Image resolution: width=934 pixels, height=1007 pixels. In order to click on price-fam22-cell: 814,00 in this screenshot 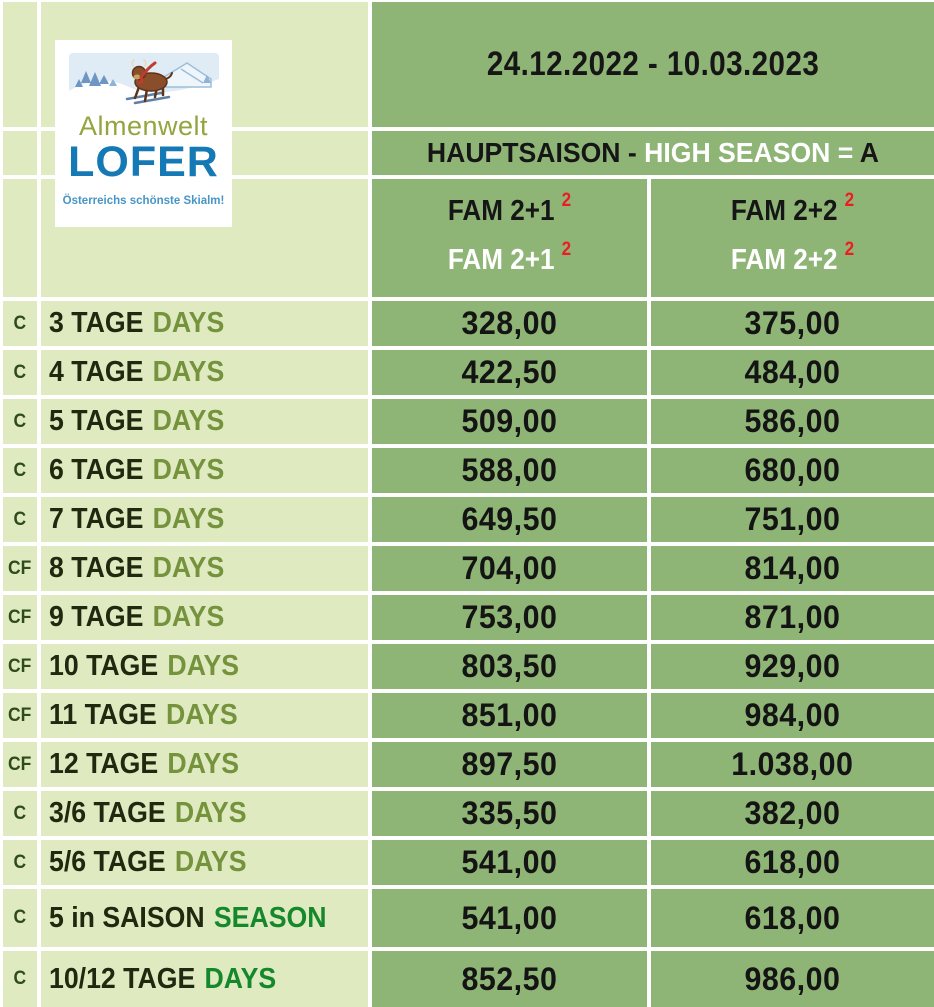, I will do `click(792, 568)`.